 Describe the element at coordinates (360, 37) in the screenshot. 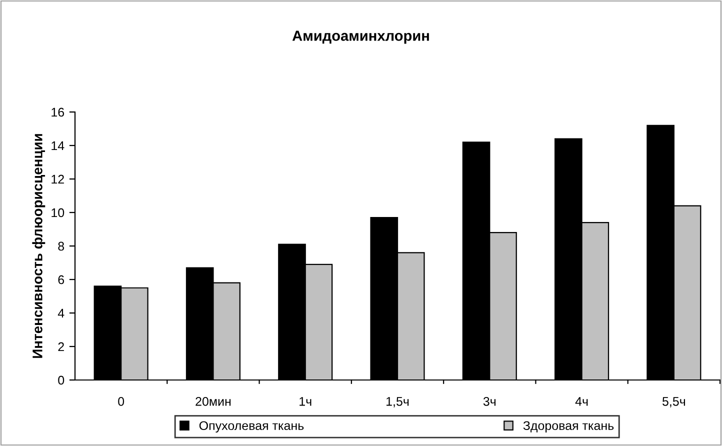

I see `chart-title: Амидоаминхлорин` at that location.